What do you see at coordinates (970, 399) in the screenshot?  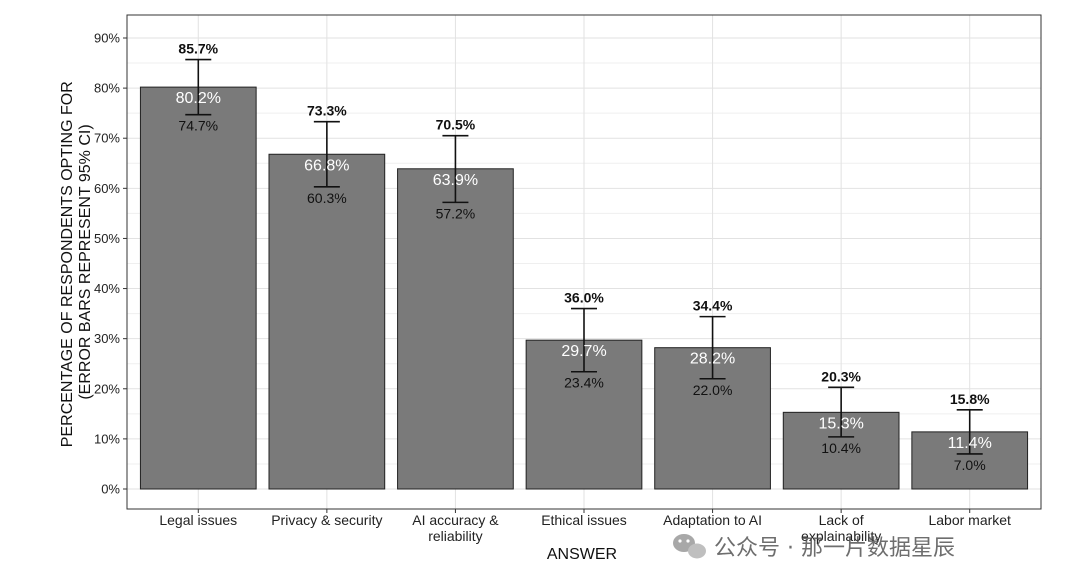 I see `ci-upper-label: 15.8%` at bounding box center [970, 399].